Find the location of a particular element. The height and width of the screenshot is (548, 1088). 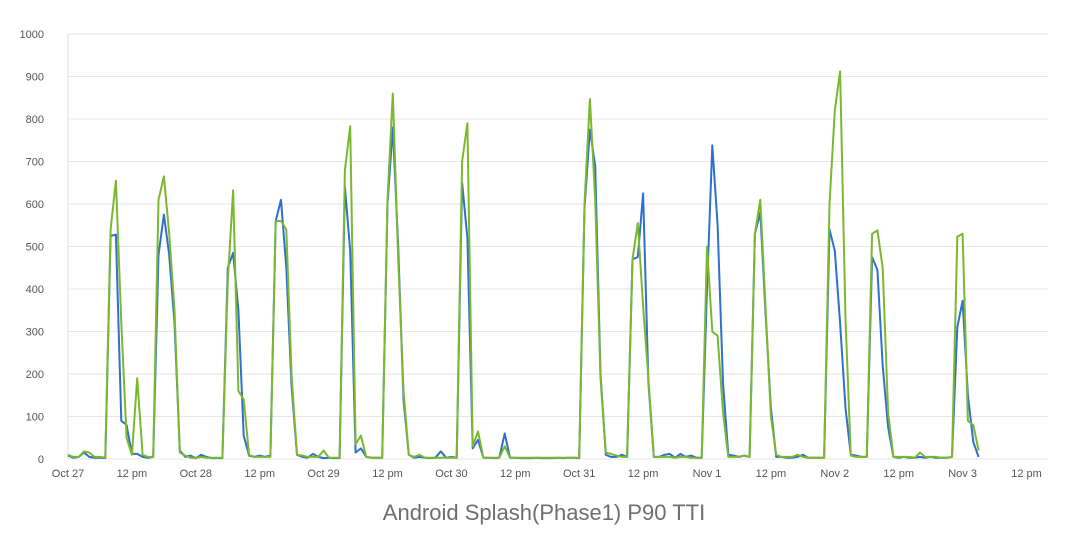

x-tick-label: Oct 30 is located at coordinates (451, 474).